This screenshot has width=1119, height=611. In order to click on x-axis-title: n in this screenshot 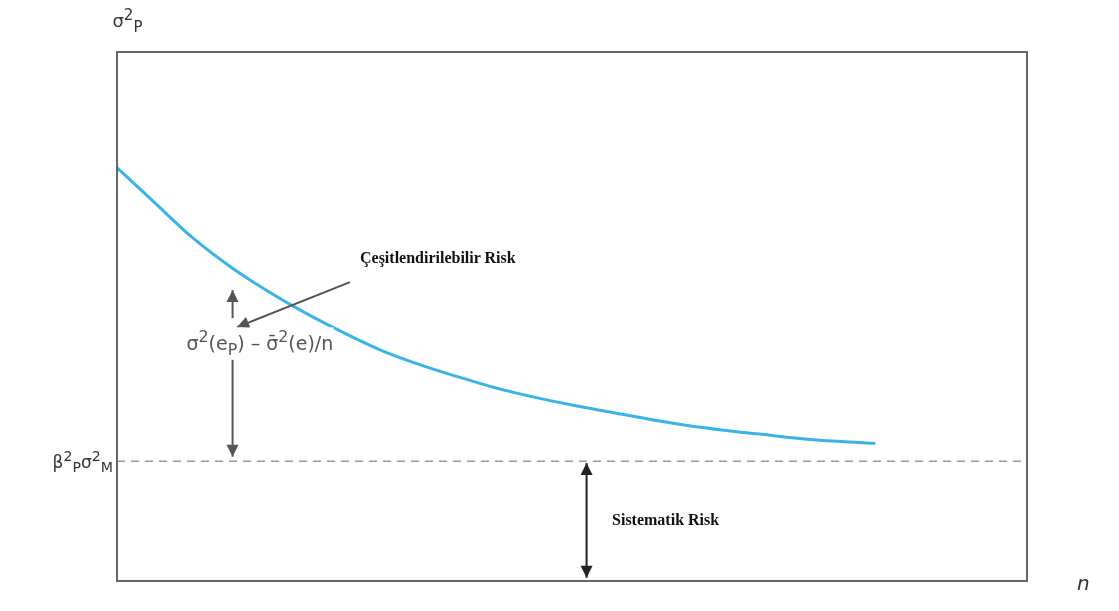, I will do `click(1083, 583)`.